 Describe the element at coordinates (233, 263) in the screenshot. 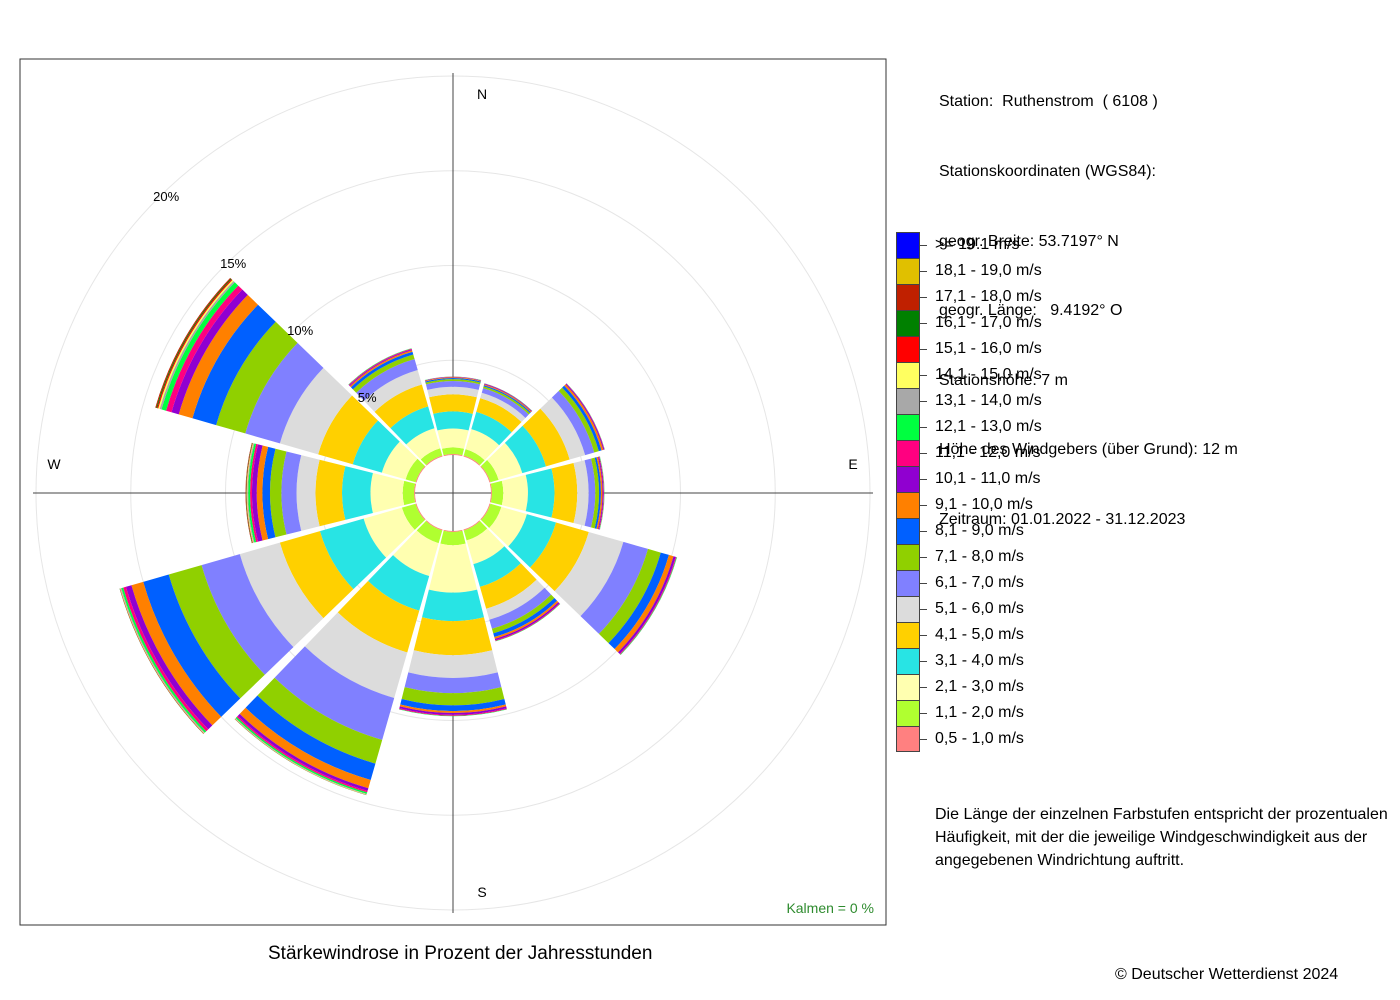

I see `ring-label: 15%` at that location.